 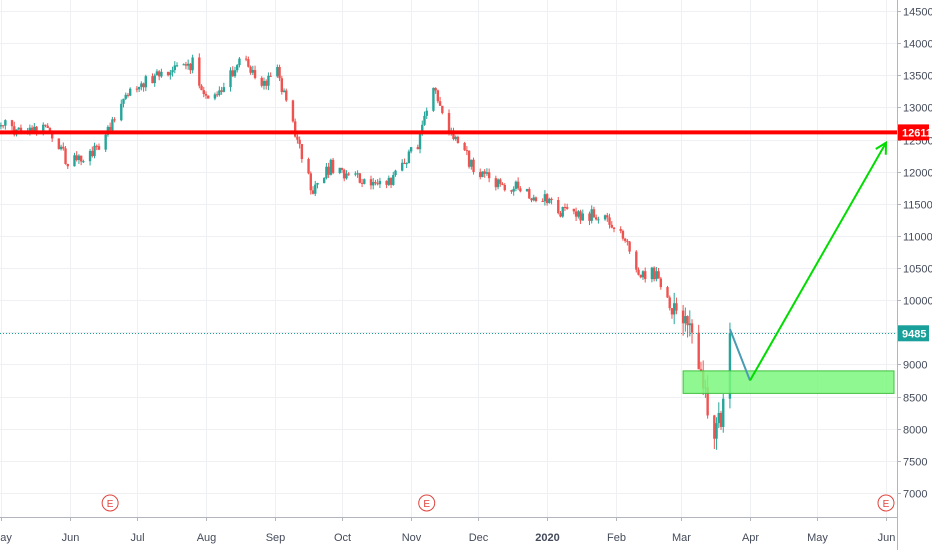 What do you see at coordinates (914, 334) in the screenshot?
I see `last-price-tag: 9485` at bounding box center [914, 334].